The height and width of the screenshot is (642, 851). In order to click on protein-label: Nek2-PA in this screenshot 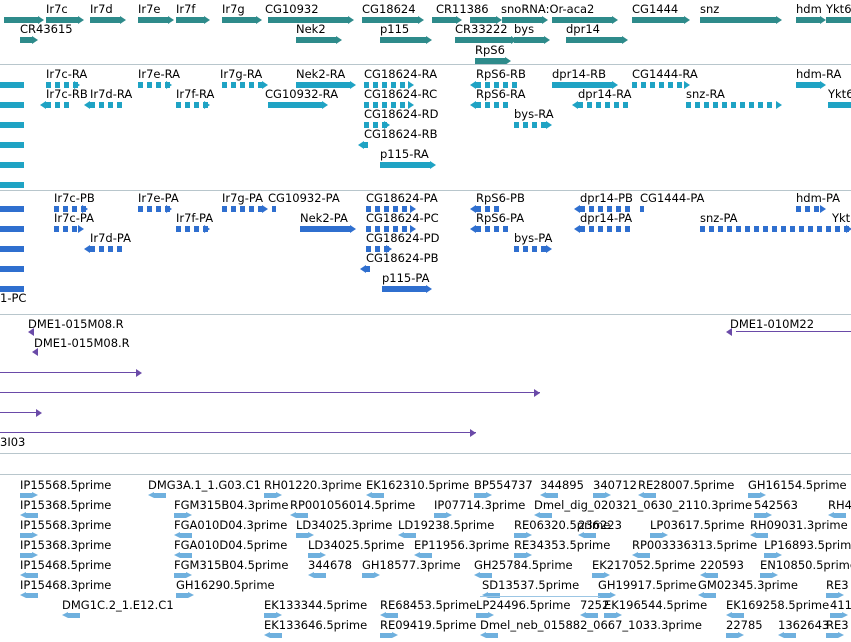, I will do `click(324, 218)`.